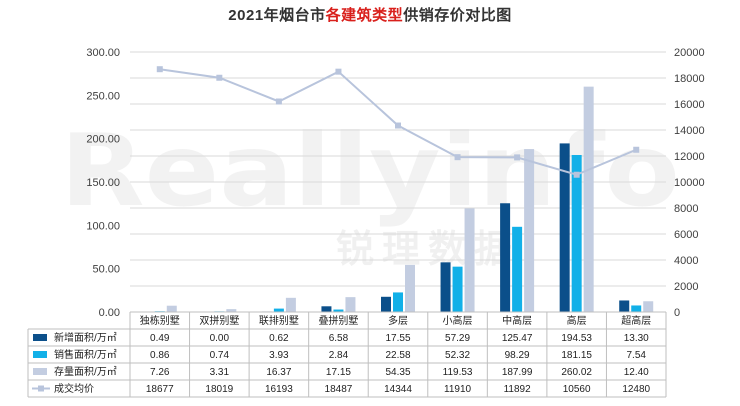 The width and height of the screenshot is (740, 406). Describe the element at coordinates (576, 372) in the screenshot. I see `table-value: 260.02` at that location.